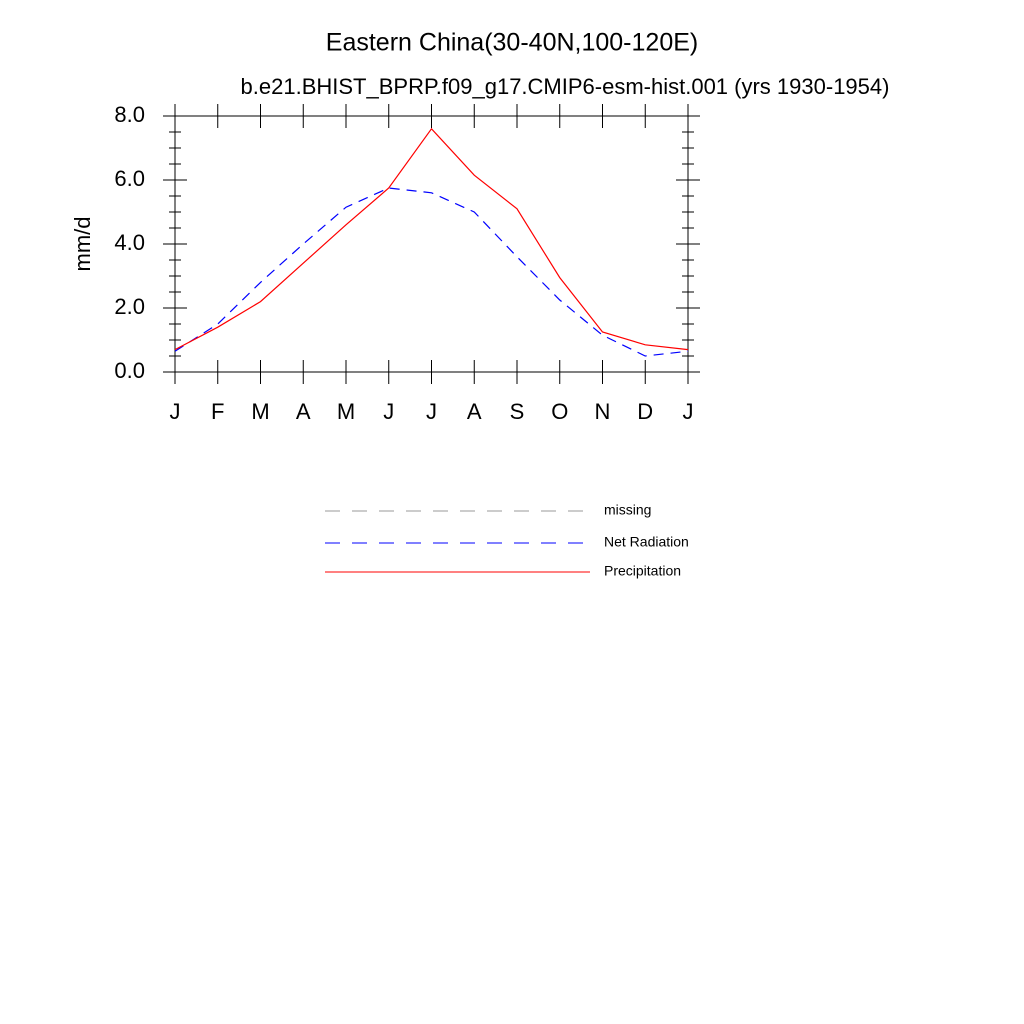 The image size is (1024, 1024). What do you see at coordinates (642, 571) in the screenshot?
I see `legend-label: Precipitation` at bounding box center [642, 571].